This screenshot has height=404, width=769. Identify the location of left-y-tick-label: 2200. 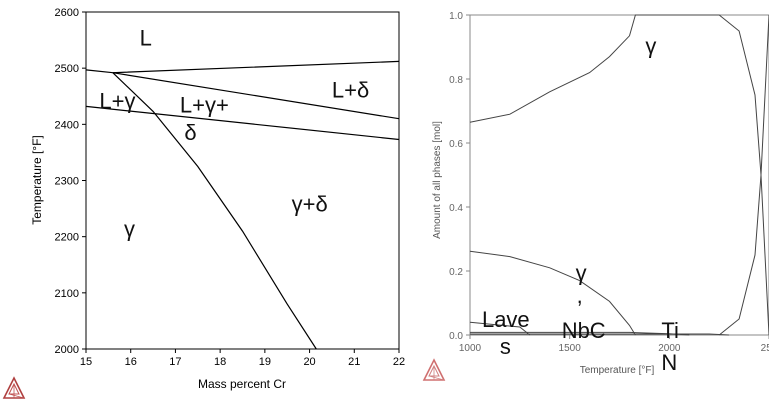
(67, 238).